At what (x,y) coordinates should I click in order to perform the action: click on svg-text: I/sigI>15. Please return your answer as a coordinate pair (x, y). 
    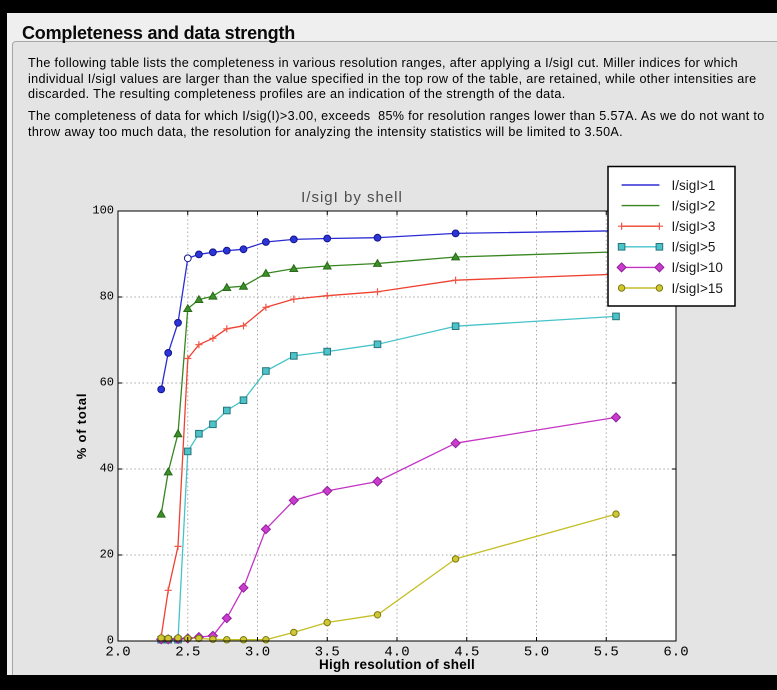
    Looking at the image, I should click on (697, 288).